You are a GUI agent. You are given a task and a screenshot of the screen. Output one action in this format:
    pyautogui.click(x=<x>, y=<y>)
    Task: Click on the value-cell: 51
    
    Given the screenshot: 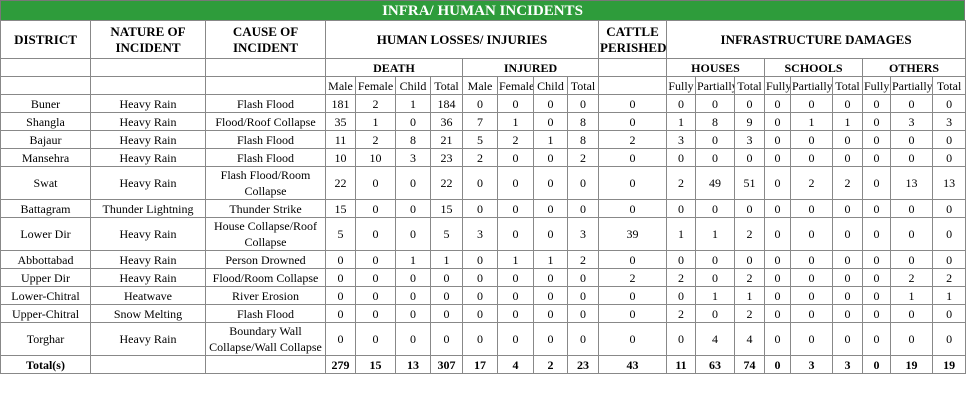 What is the action you would take?
    pyautogui.click(x=749, y=183)
    